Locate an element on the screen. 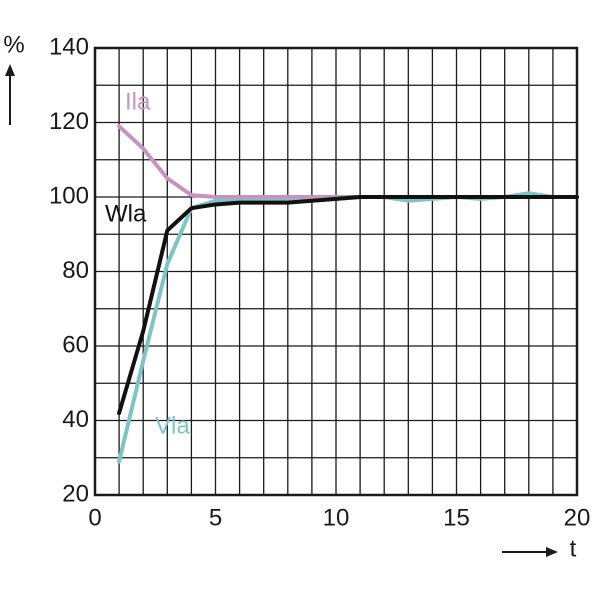 The image size is (600, 600). y-tick-label: 80 is located at coordinates (75, 270).